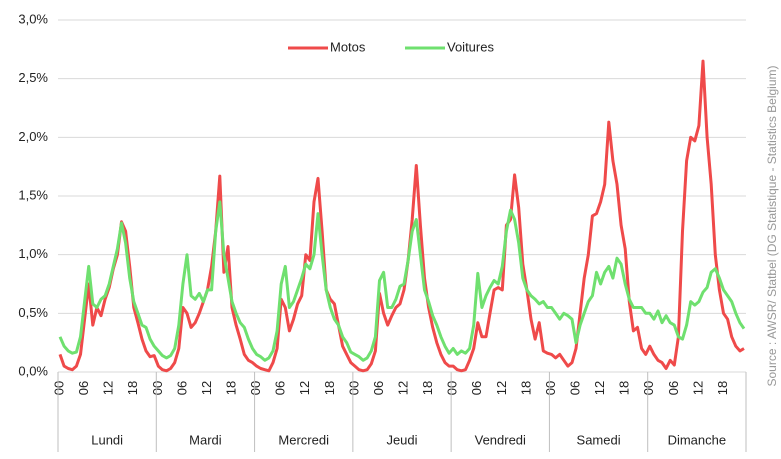 The width and height of the screenshot is (781, 459). Describe the element at coordinates (33, 194) in the screenshot. I see `y-tick-label: 1,5%` at that location.